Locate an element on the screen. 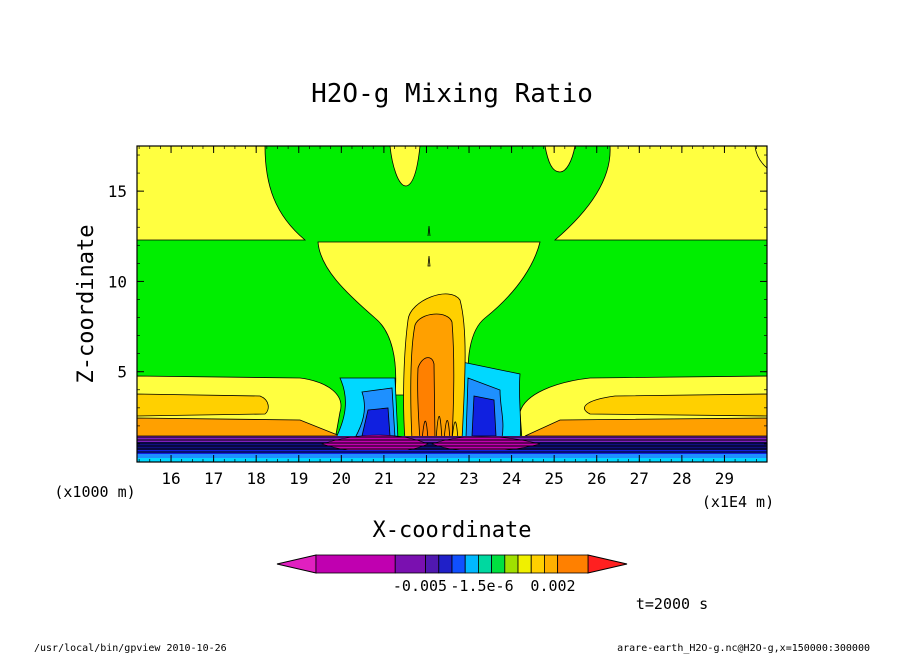 Image resolution: width=904 pixels, height=654 pixels. x-tick-label: 17 is located at coordinates (213, 478).